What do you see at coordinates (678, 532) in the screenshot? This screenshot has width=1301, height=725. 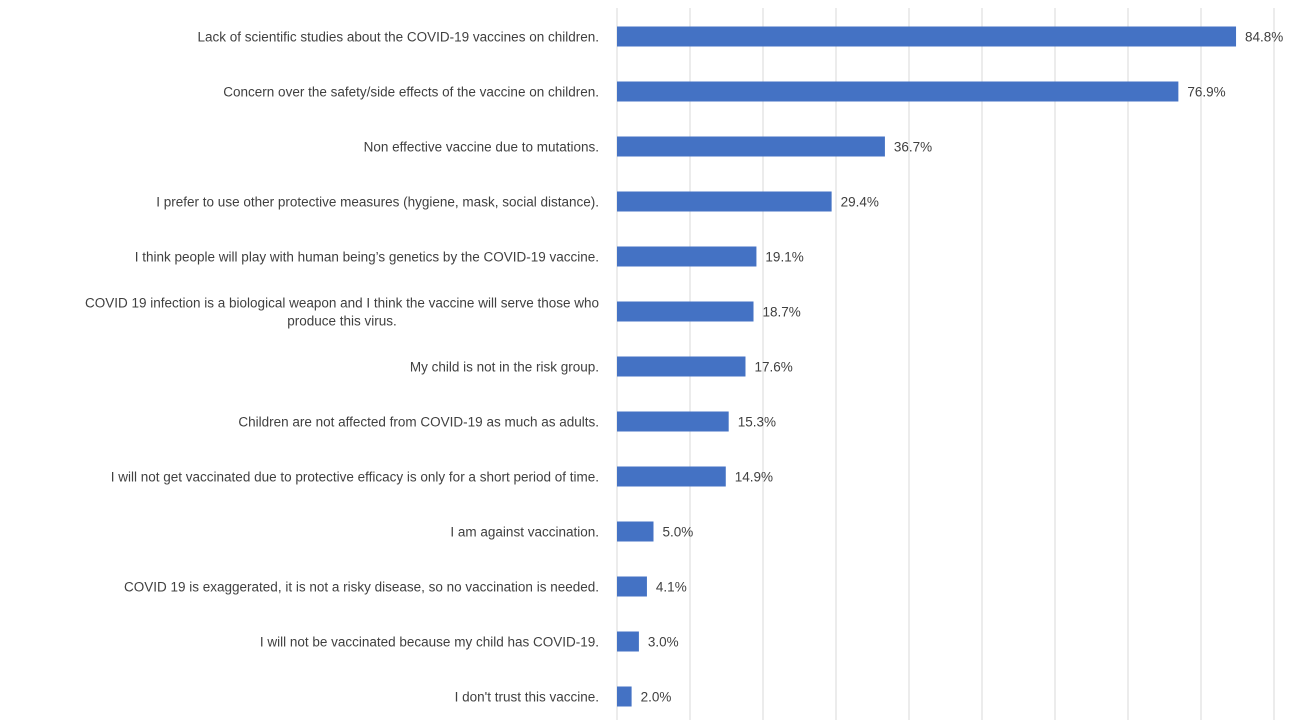 I see `data-label: 5.0%` at bounding box center [678, 532].